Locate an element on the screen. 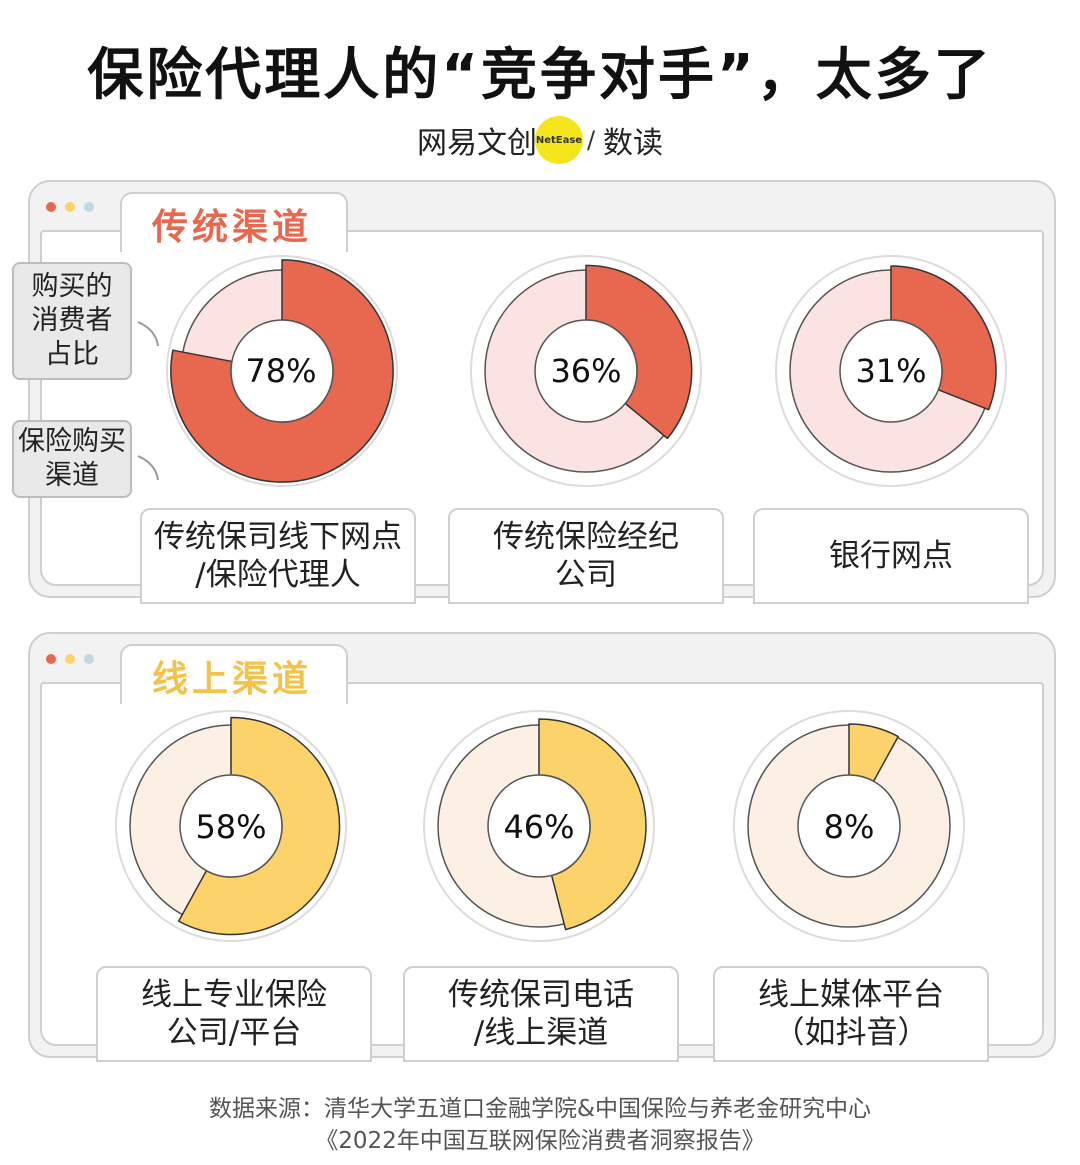 The image size is (1080, 1165). data-label: 58% is located at coordinates (231, 827).